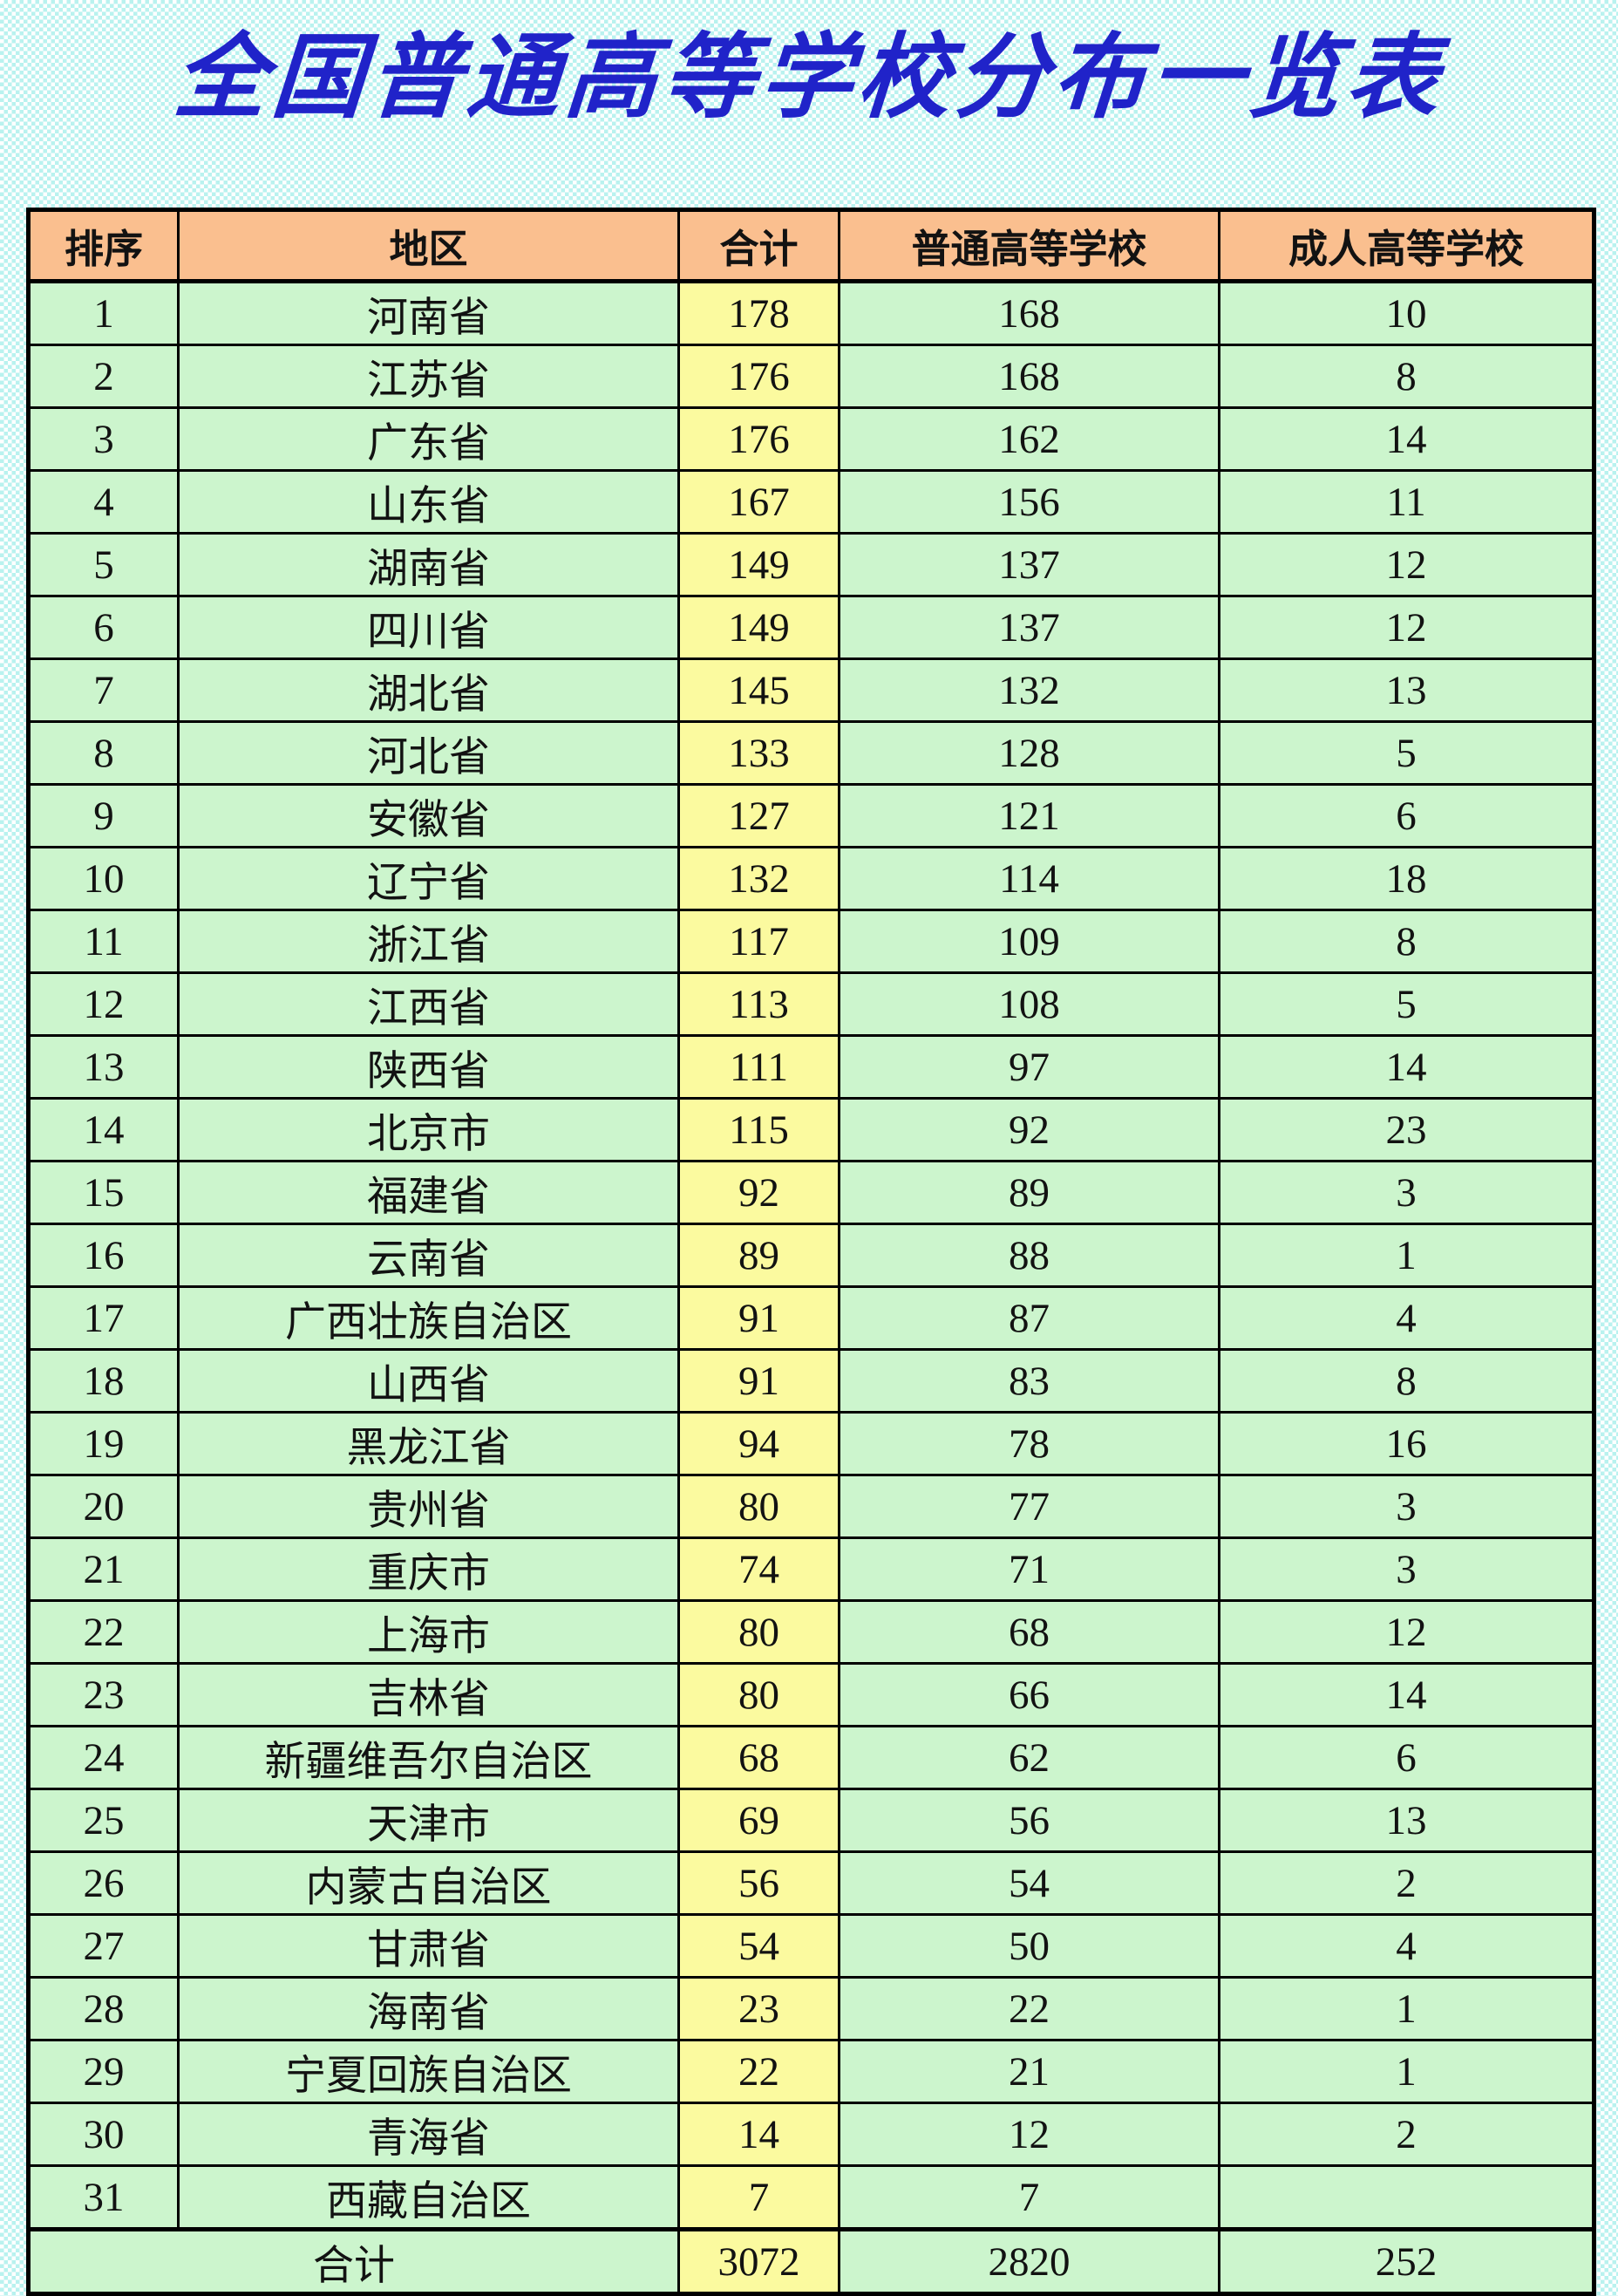  What do you see at coordinates (428, 1694) in the screenshot?
I see `region-cell: 吉林省` at bounding box center [428, 1694].